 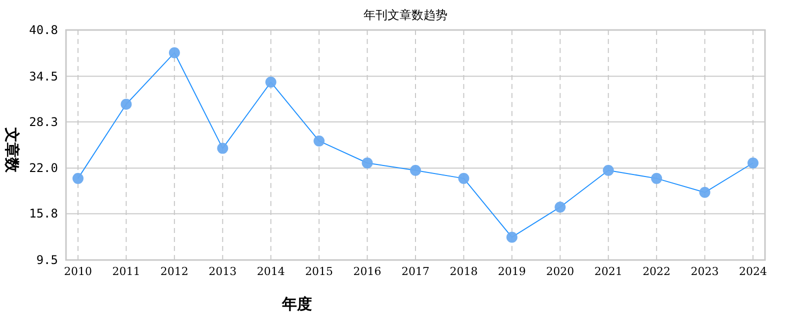 I want to click on x-tick-label: 2022, so click(x=656, y=271).